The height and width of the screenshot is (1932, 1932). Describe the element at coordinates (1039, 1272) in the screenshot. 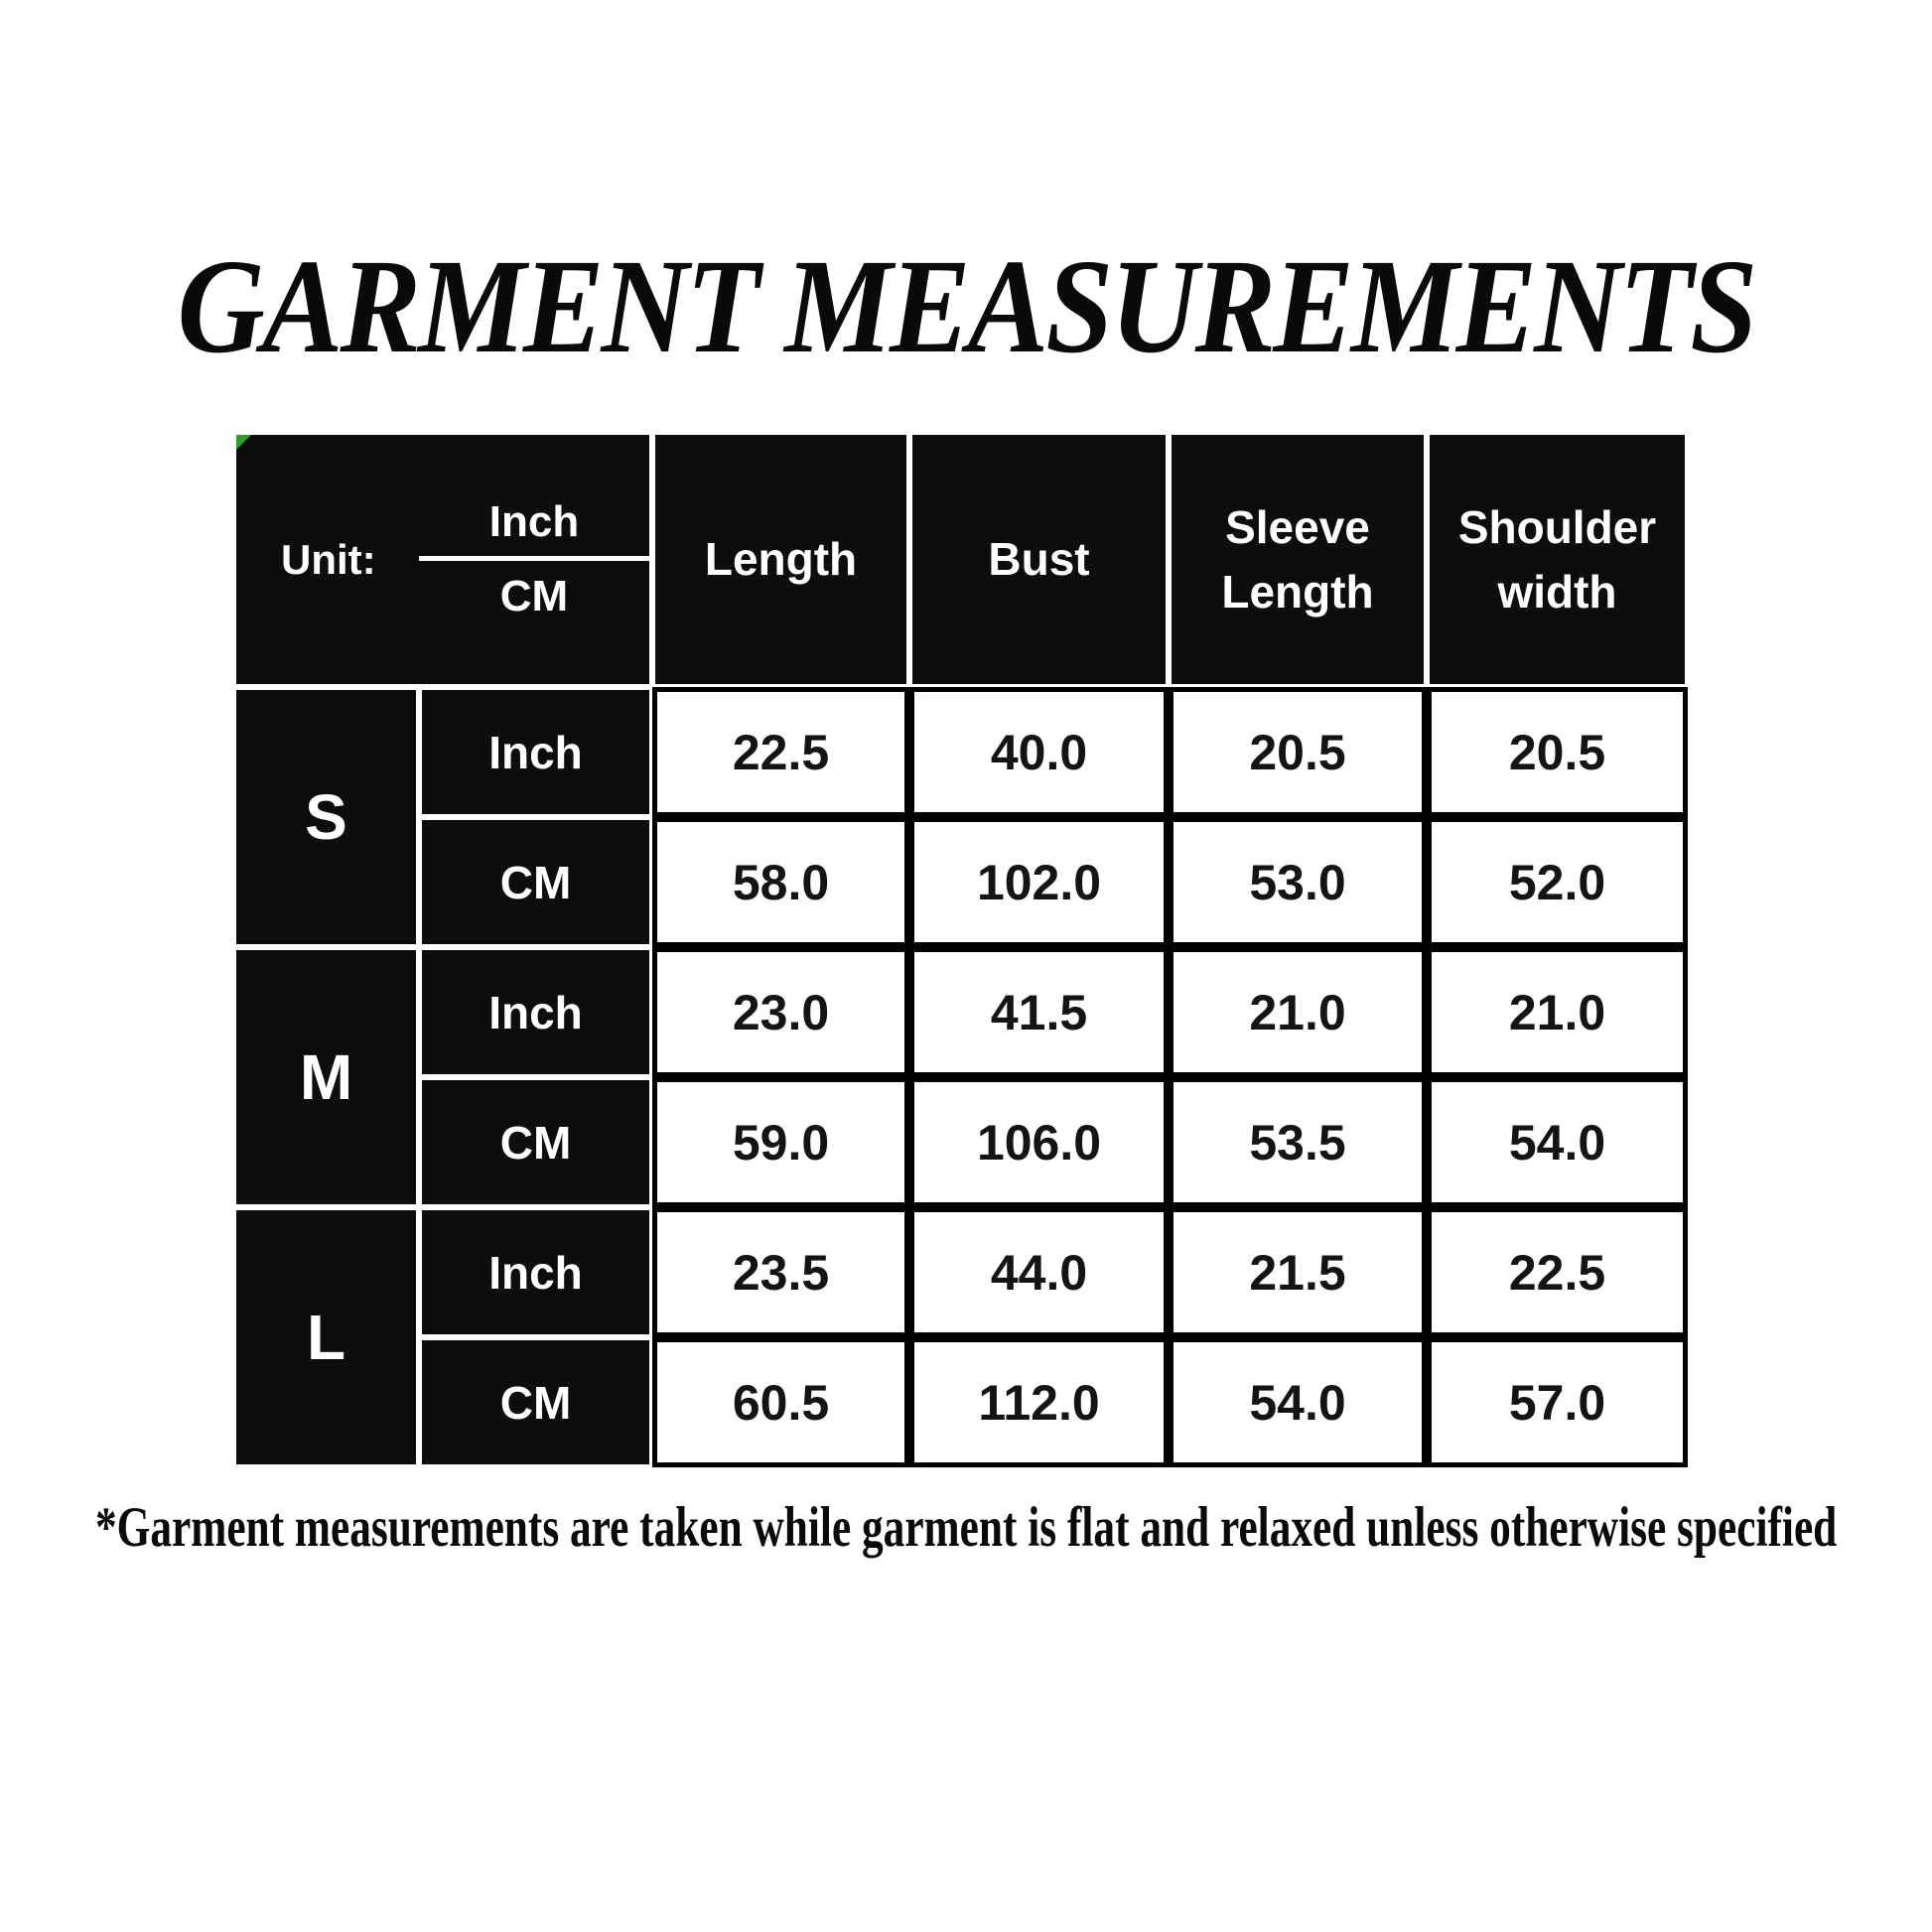

I see `value-l-inch-bust: 44.0` at that location.